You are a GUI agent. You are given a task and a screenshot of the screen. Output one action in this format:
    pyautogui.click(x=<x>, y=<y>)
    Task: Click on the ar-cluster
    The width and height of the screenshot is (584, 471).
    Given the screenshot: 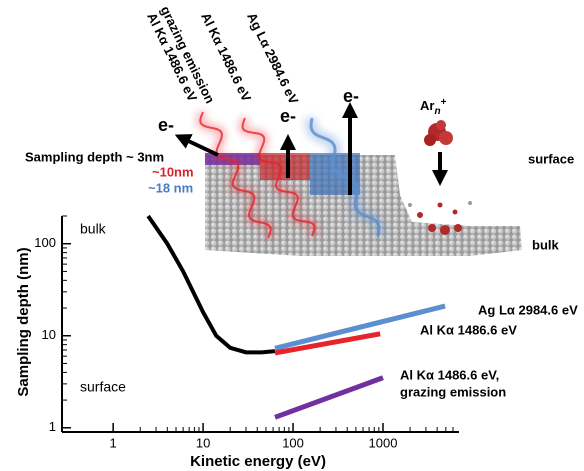 What is the action you would take?
    pyautogui.click(x=438, y=133)
    